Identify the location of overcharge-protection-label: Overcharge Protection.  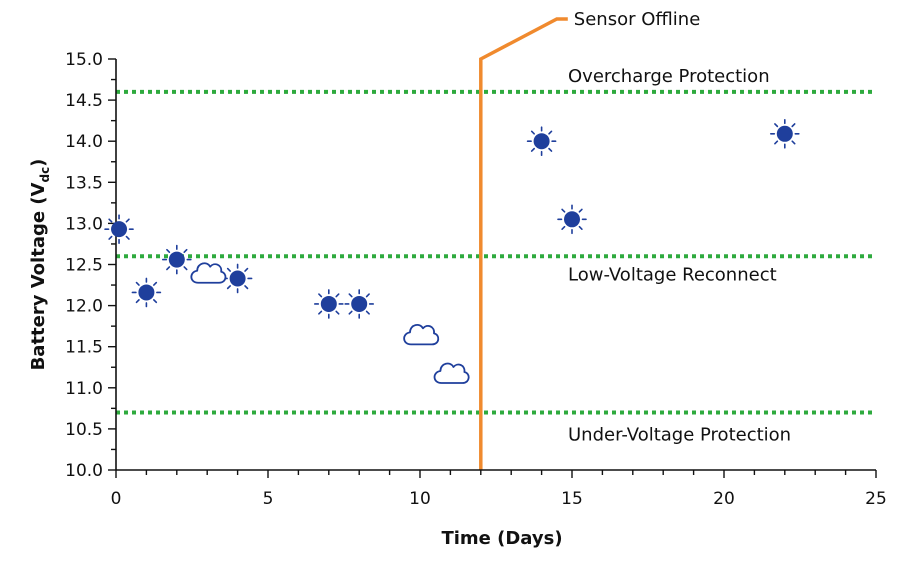
(669, 76).